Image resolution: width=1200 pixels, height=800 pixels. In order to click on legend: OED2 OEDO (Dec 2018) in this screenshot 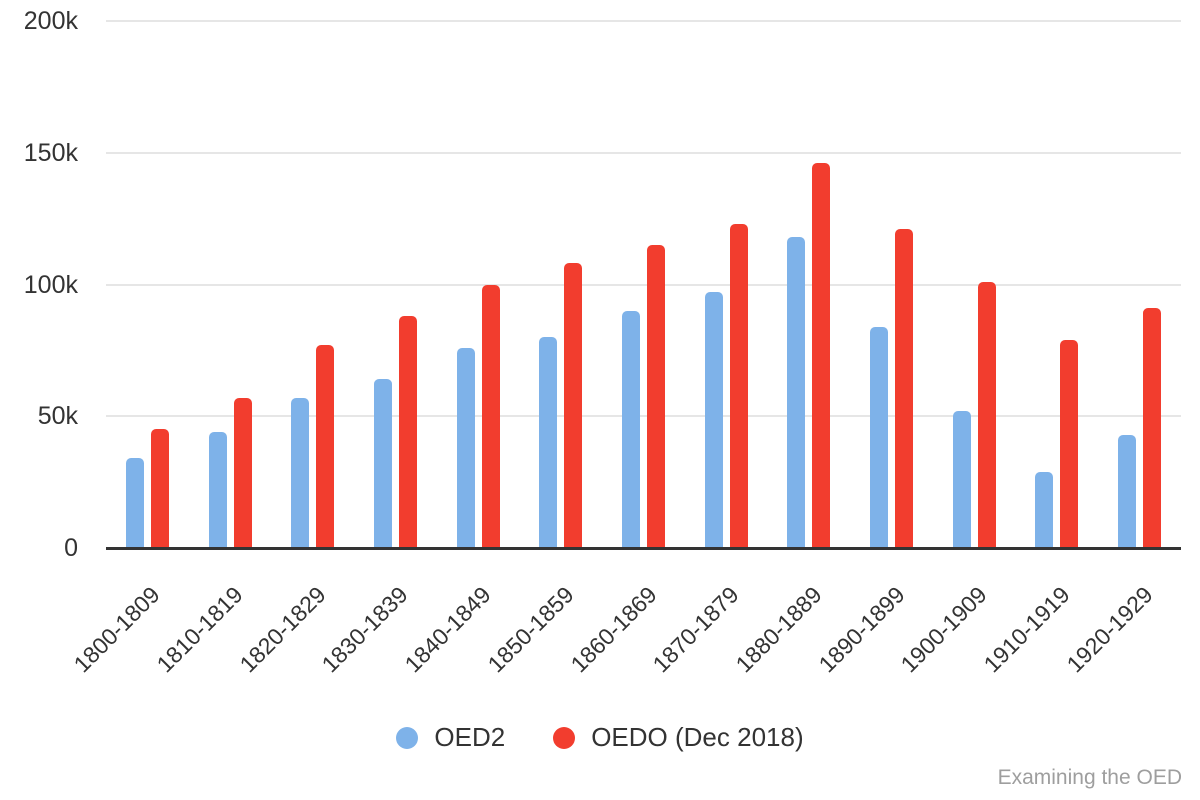, I will do `click(600, 737)`.